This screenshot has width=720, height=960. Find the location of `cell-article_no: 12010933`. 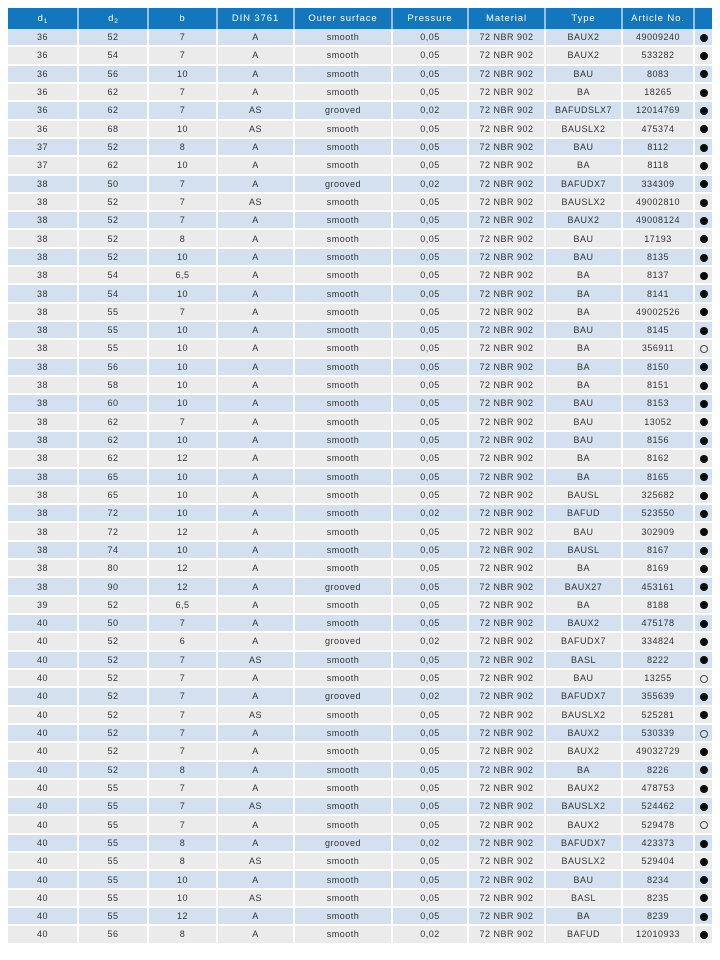

cell-article_no: 12010933 is located at coordinates (659, 935).